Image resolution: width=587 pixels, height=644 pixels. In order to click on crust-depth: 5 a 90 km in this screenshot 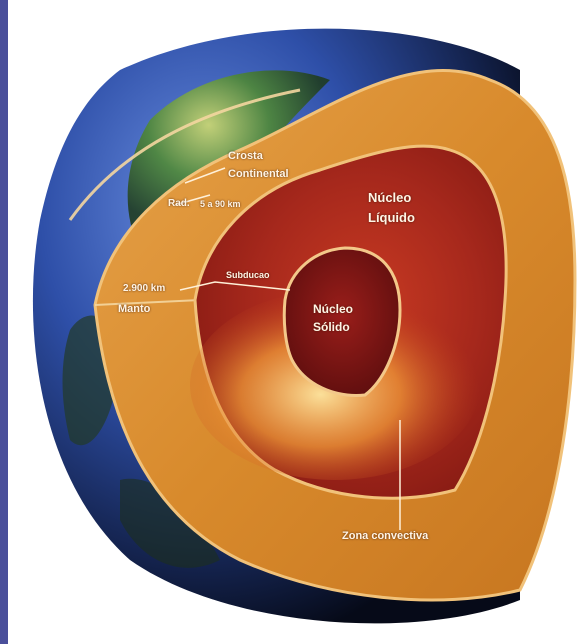, I will do `click(220, 204)`.